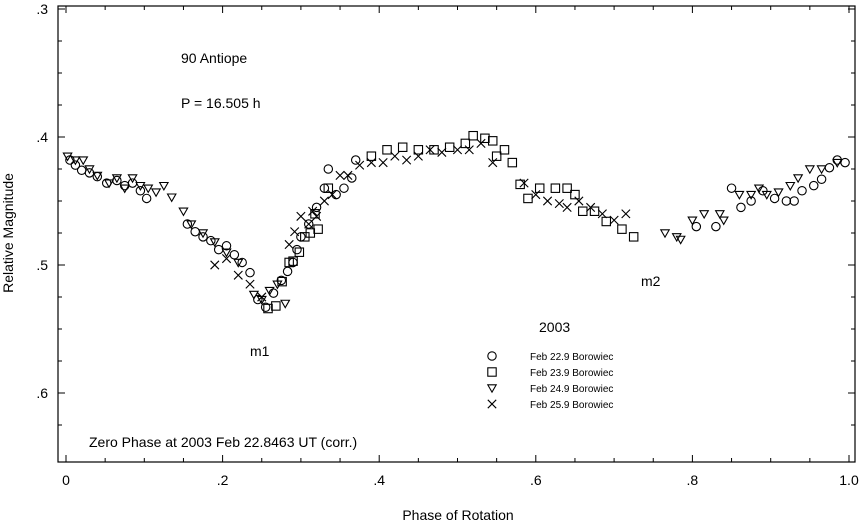  Describe the element at coordinates (693, 480) in the screenshot. I see `x-tick-label: .8` at that location.